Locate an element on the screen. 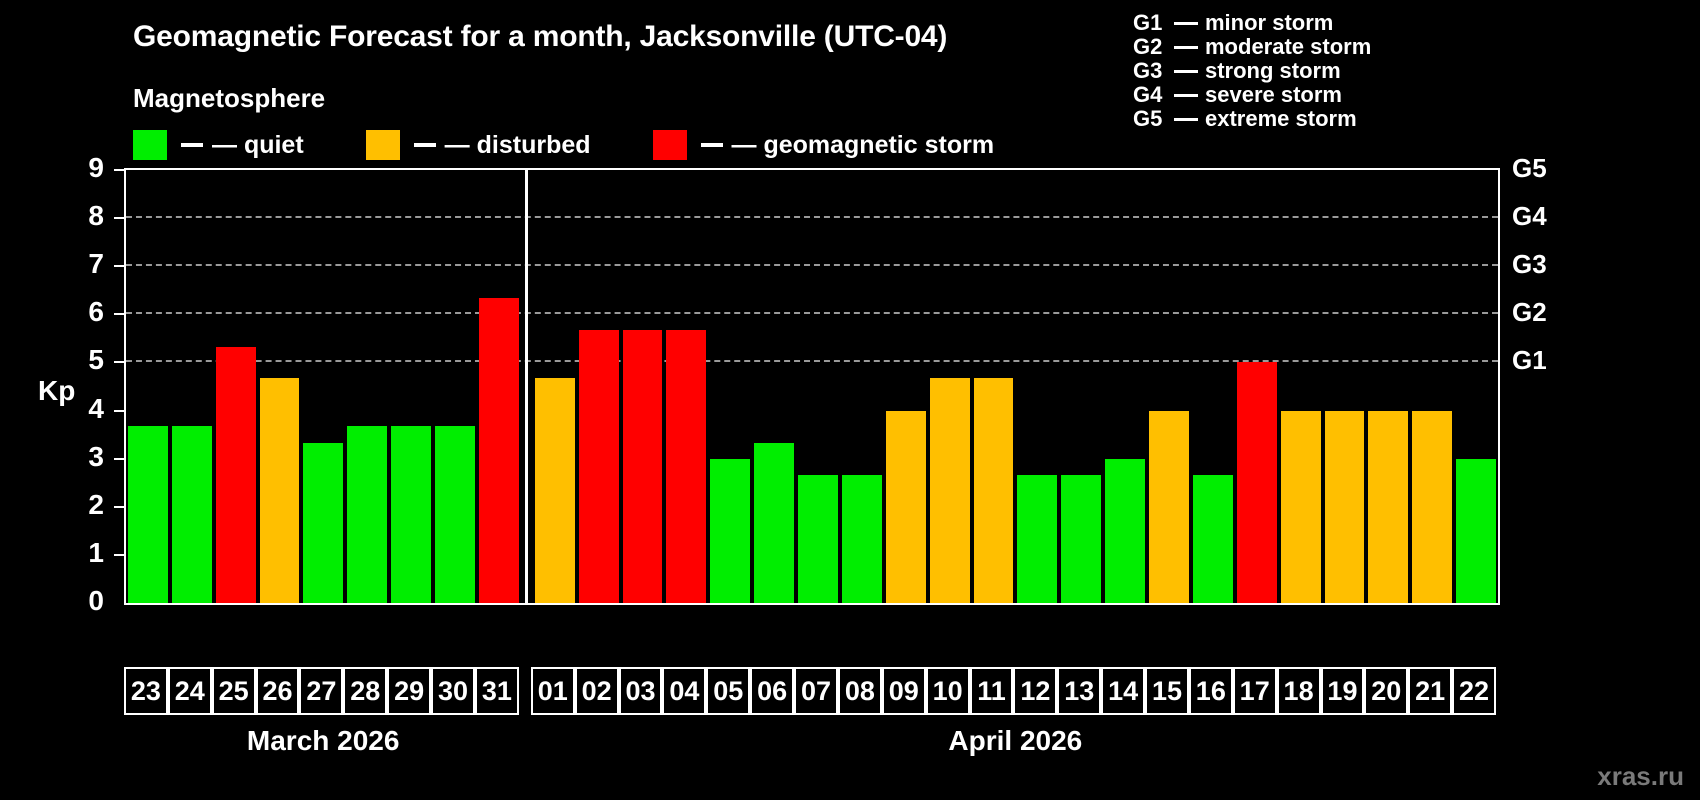  g-scale-code: G4 is located at coordinates (1148, 94).